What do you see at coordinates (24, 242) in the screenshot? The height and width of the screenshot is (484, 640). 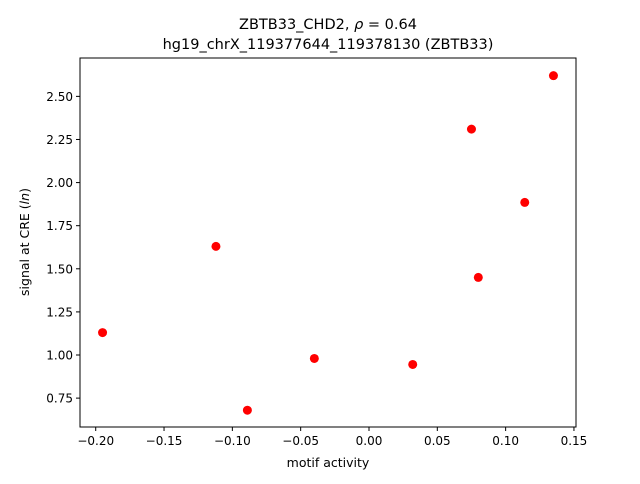 I see `y-axis-label: signal at CRE (ln)` at bounding box center [24, 242].